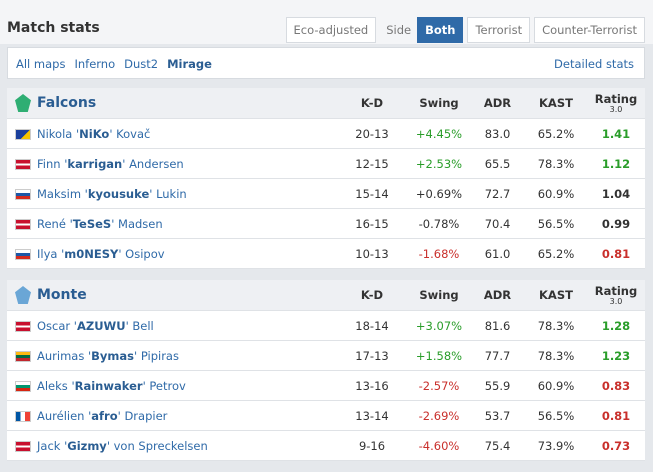 Image resolution: width=653 pixels, height=472 pixels. I want to click on map-tab: Mirage, so click(189, 64).